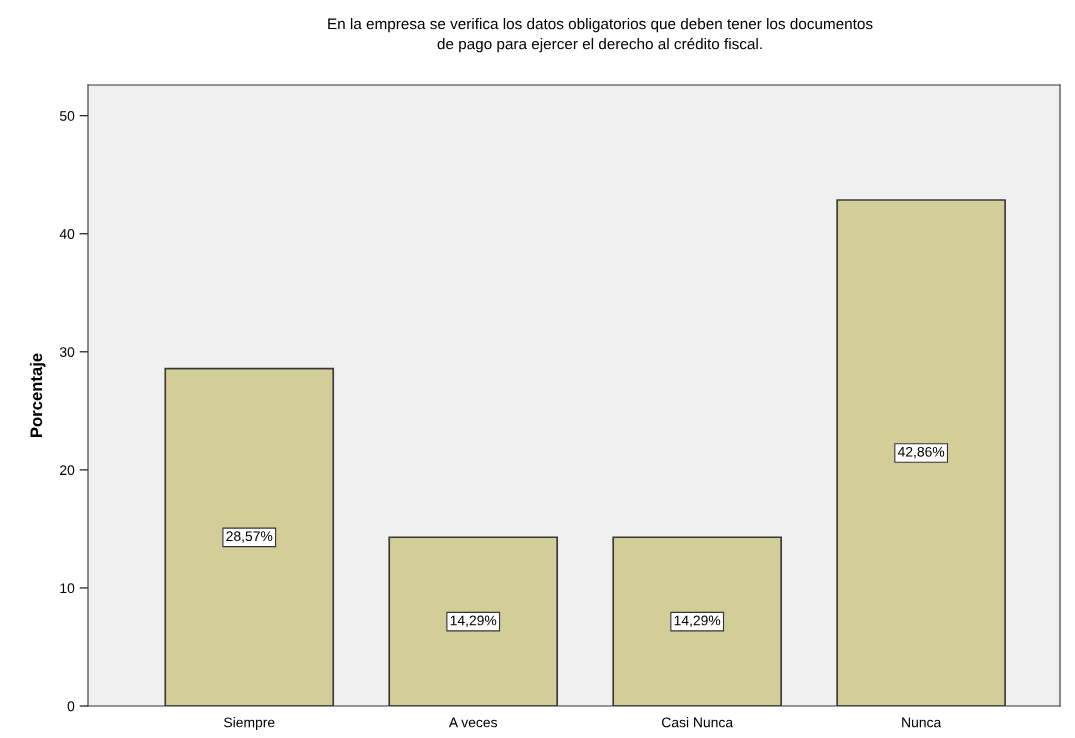 This screenshot has width=1075, height=738. What do you see at coordinates (67, 234) in the screenshot?
I see `y-tick-label: 40` at bounding box center [67, 234].